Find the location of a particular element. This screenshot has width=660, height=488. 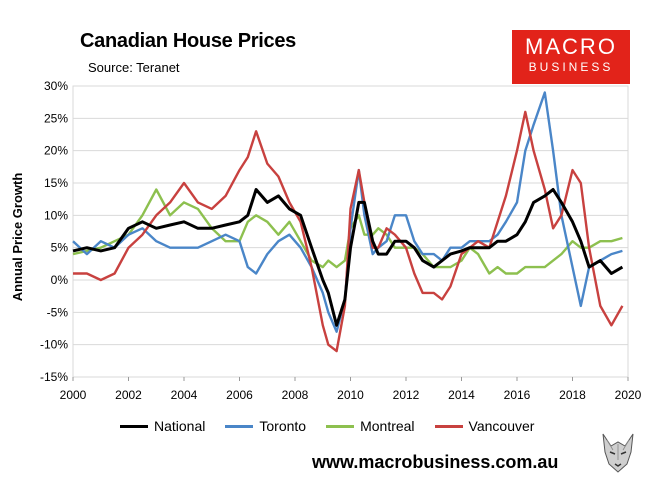

y-tick-label: 10% is located at coordinates (56, 215).